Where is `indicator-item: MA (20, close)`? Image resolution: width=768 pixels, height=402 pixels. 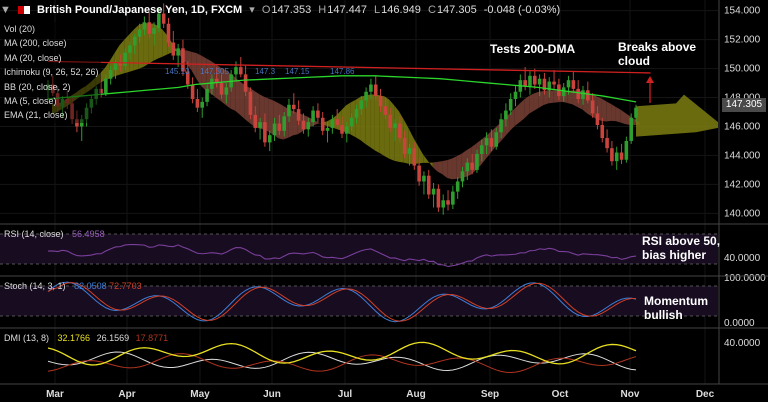 indicator-item: MA (20, close) is located at coordinates (51, 58).